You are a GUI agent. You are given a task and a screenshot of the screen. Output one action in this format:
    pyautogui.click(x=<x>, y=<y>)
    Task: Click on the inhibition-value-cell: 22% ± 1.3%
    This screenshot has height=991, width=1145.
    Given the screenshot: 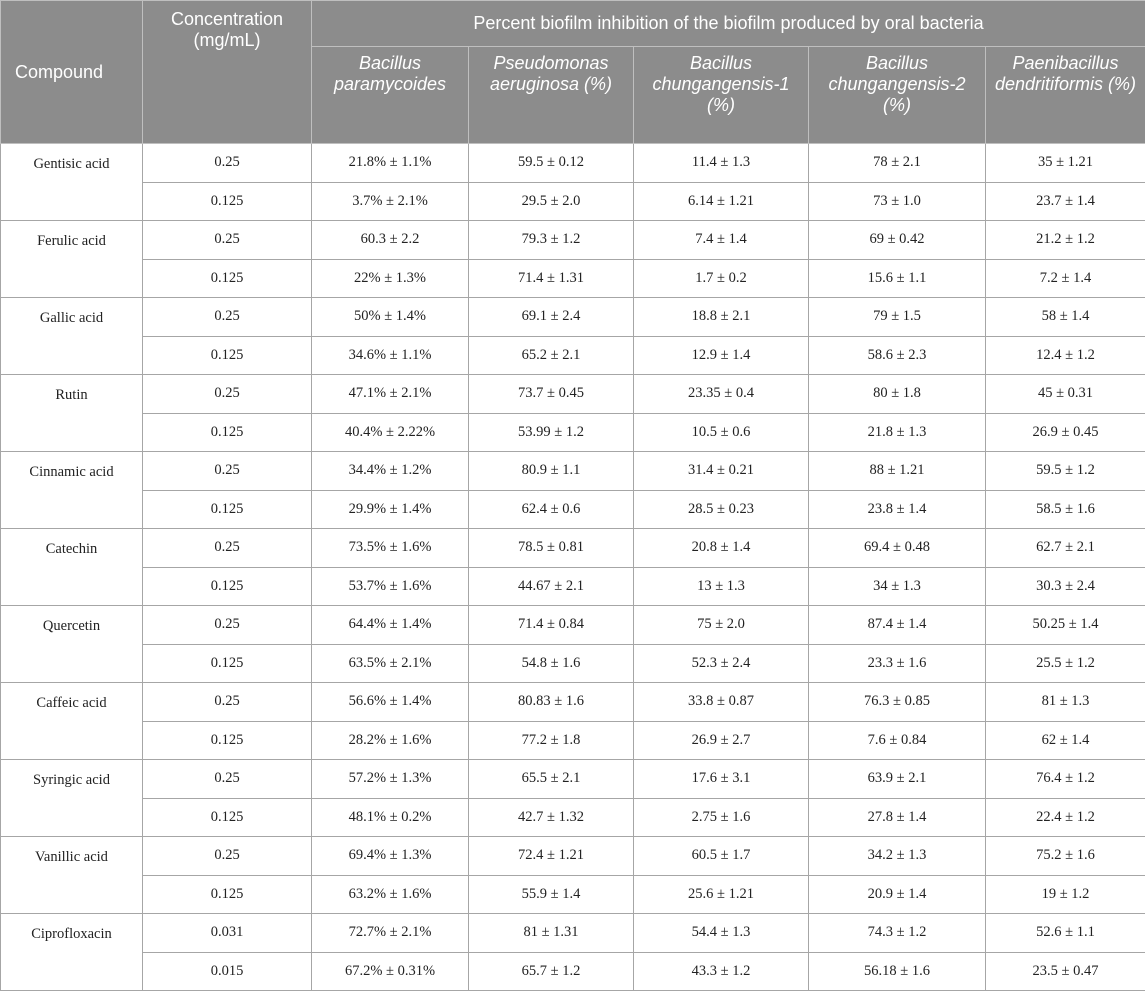 What is the action you would take?
    pyautogui.click(x=390, y=278)
    